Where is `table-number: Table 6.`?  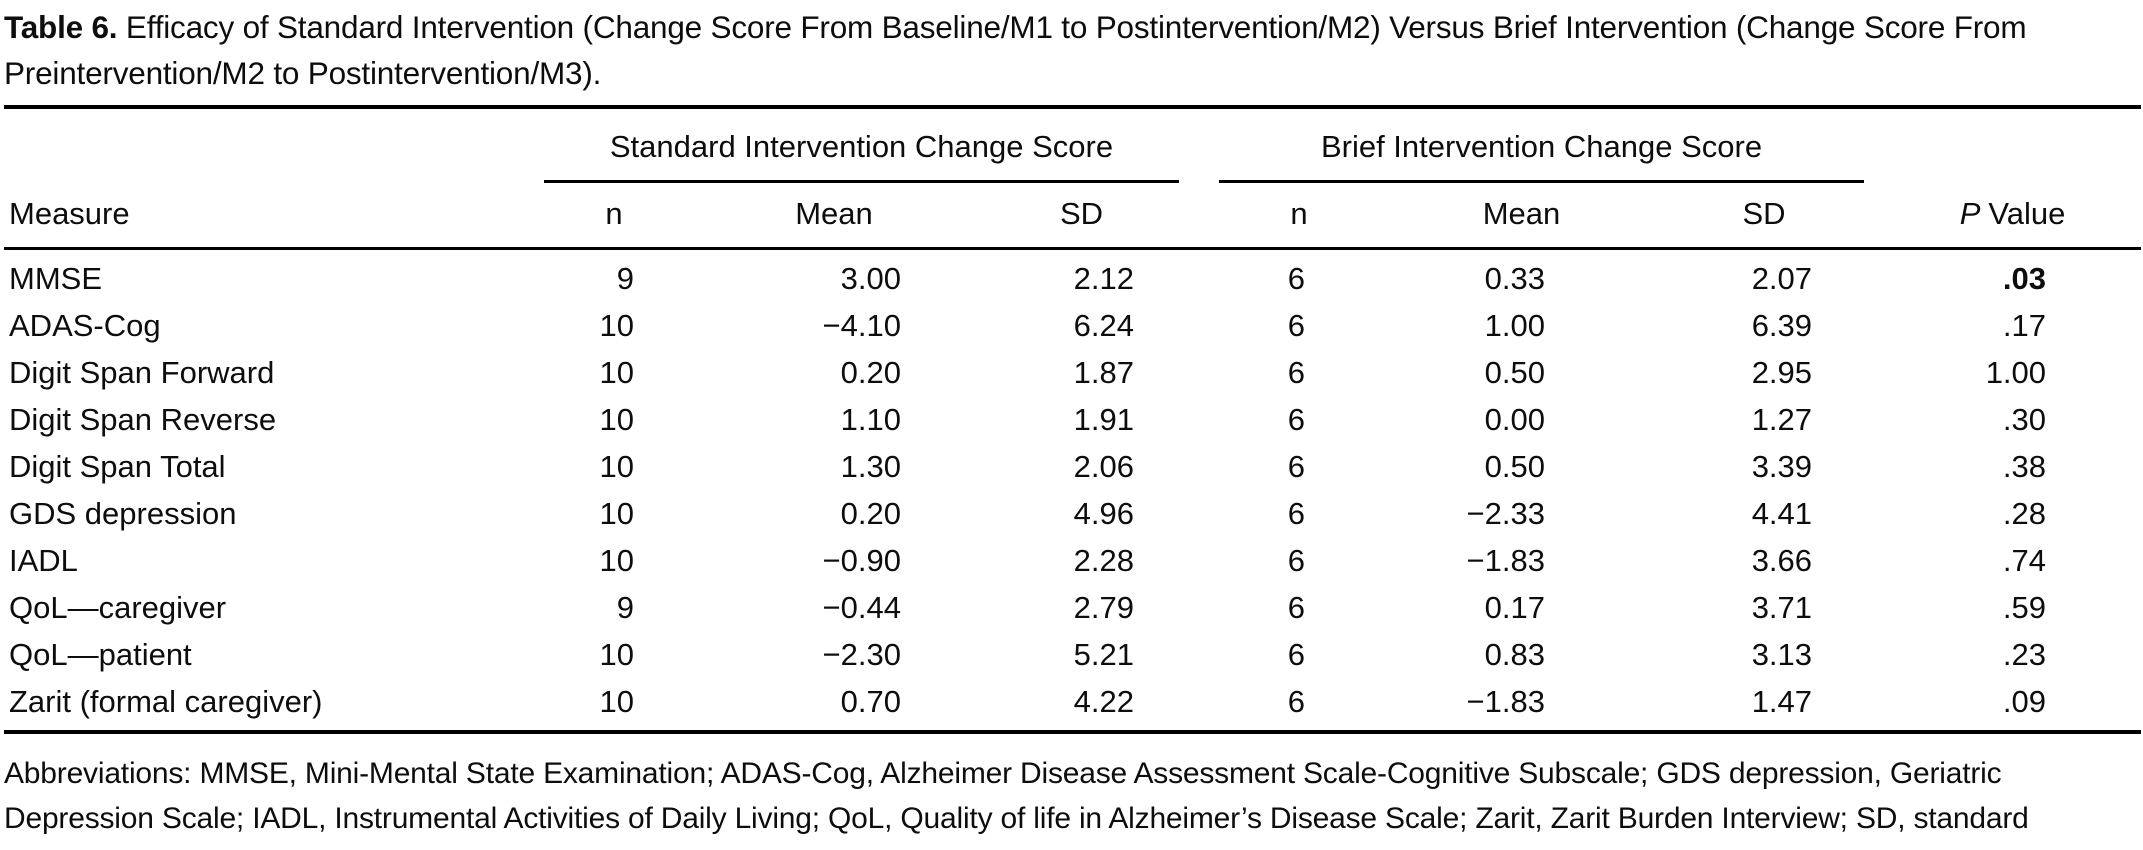 table-number: Table 6. is located at coordinates (61, 27).